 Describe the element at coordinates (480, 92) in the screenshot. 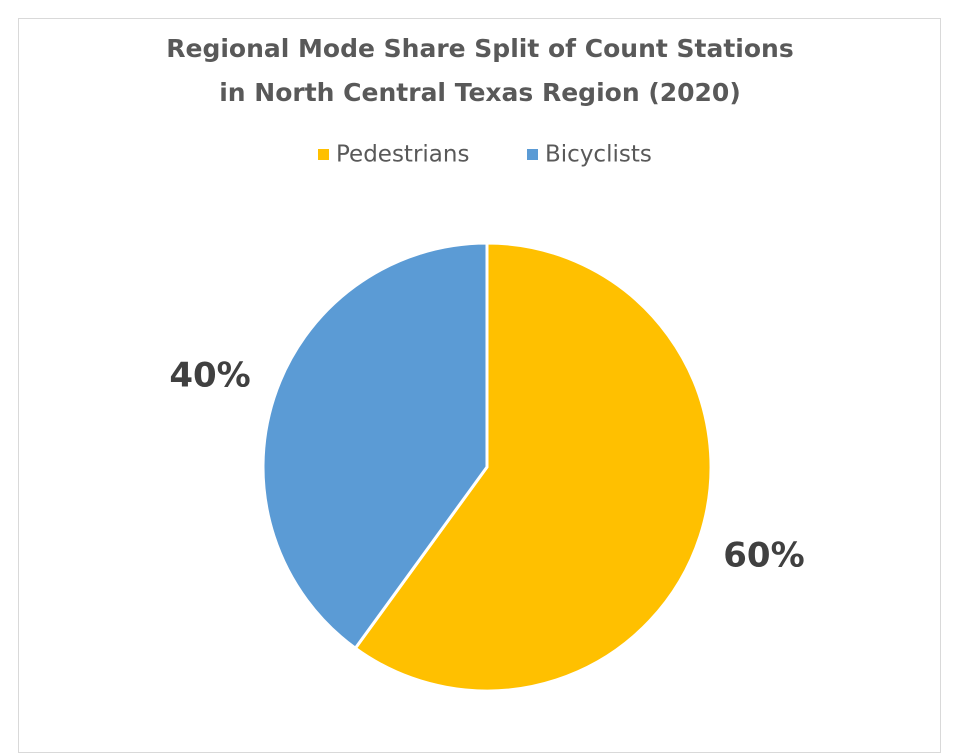

I see `chart-title: in North Central Texas Region (2020)` at that location.